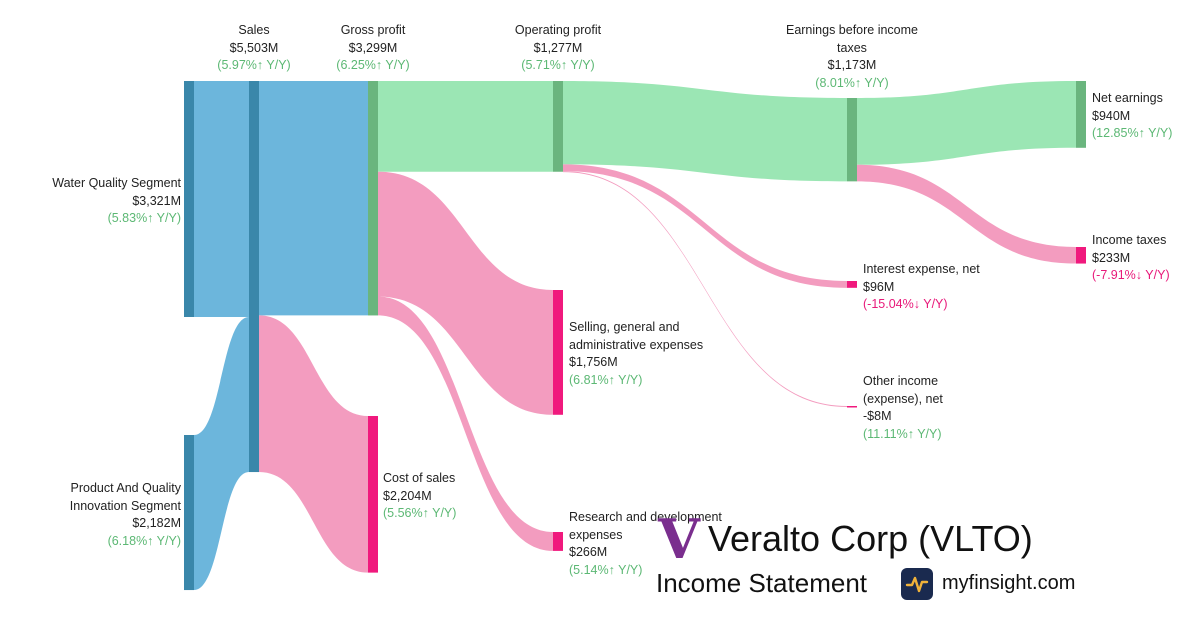 The width and height of the screenshot is (1200, 630). Describe the element at coordinates (966, 214) in the screenshot. I see `flow-ebt-to-tax` at that location.